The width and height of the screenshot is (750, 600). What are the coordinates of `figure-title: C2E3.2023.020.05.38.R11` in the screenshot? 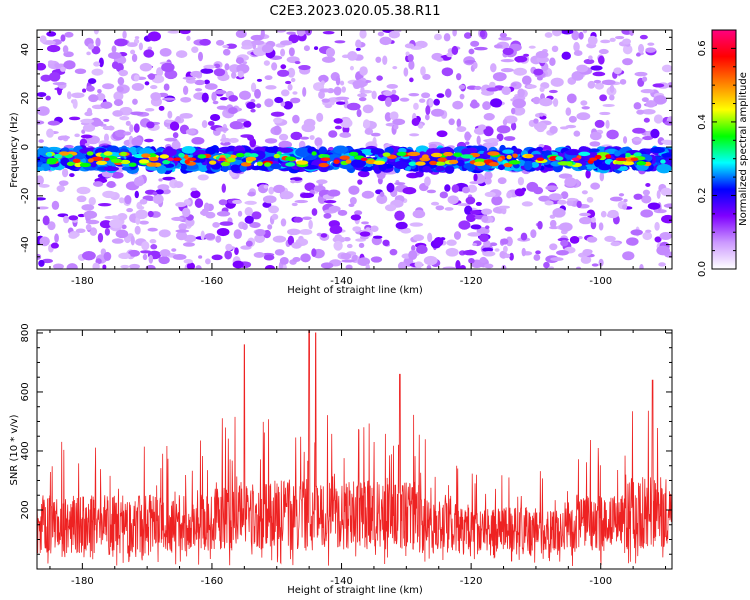 It's located at (354, 11).